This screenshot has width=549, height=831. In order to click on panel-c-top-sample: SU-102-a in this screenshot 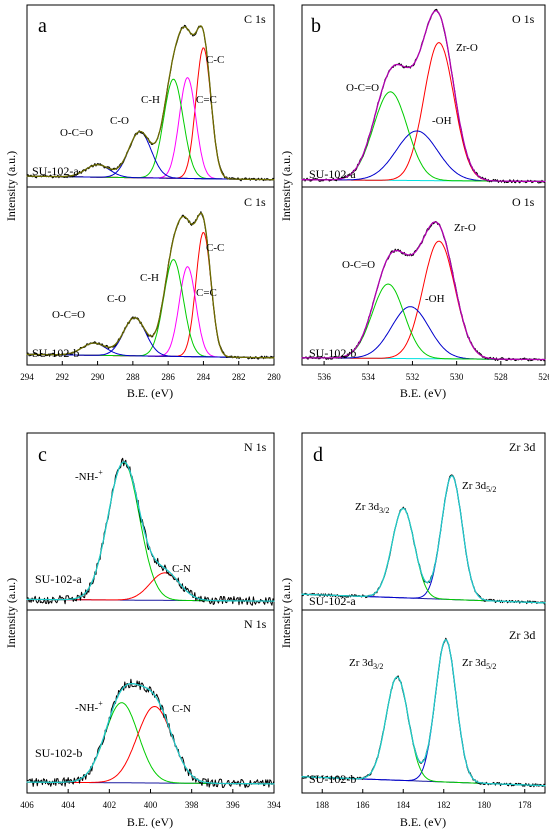, I will do `click(58, 579)`.